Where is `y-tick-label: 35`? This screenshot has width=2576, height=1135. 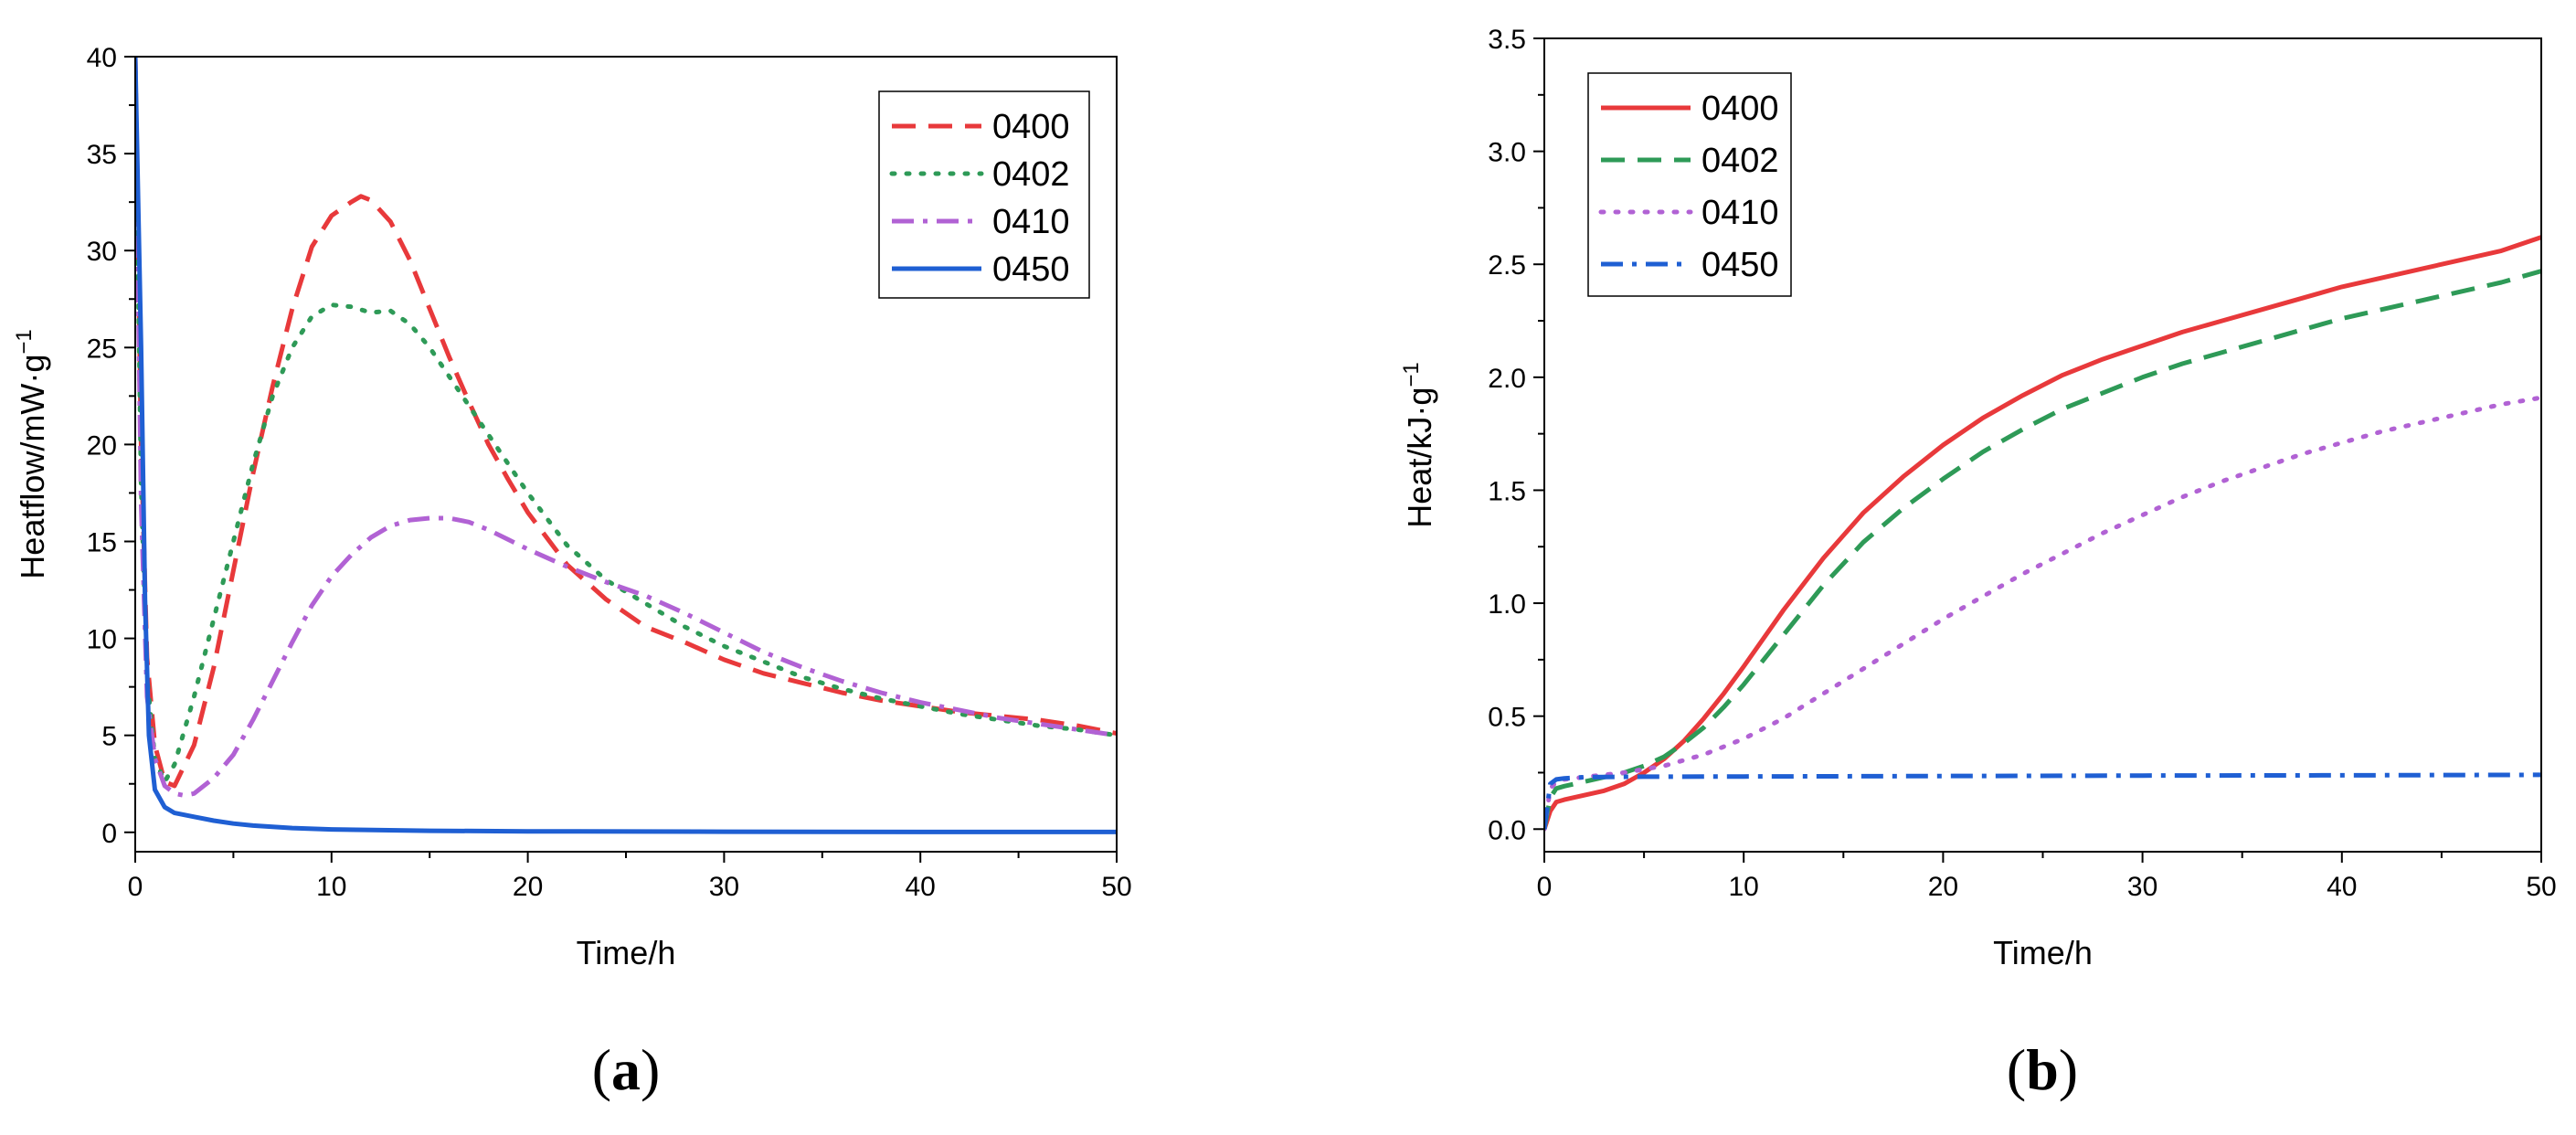
y-tick-label: 35 is located at coordinates (102, 155).